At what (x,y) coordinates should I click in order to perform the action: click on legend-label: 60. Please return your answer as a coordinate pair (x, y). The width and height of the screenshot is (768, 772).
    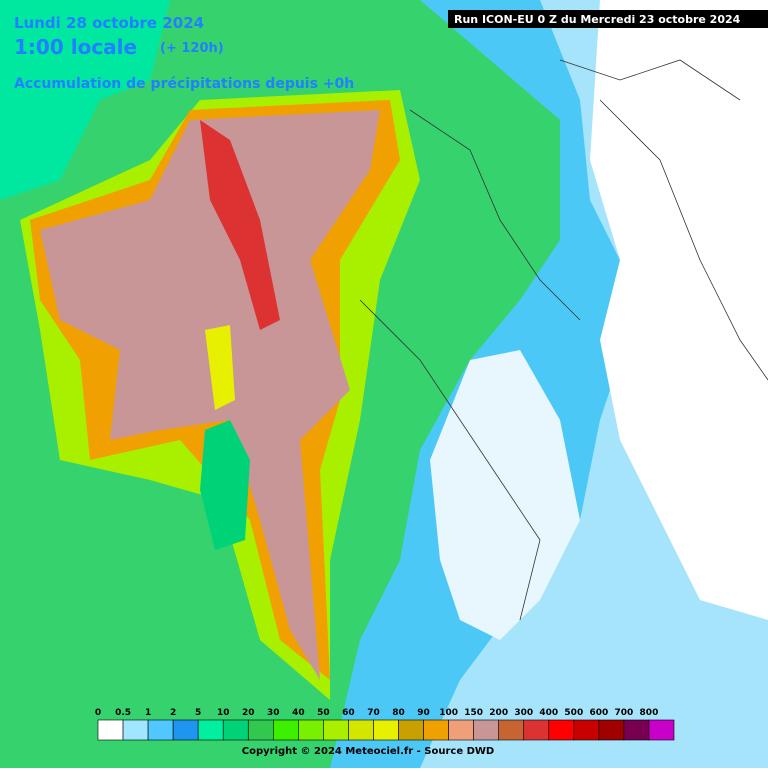
    Looking at the image, I should click on (348, 713).